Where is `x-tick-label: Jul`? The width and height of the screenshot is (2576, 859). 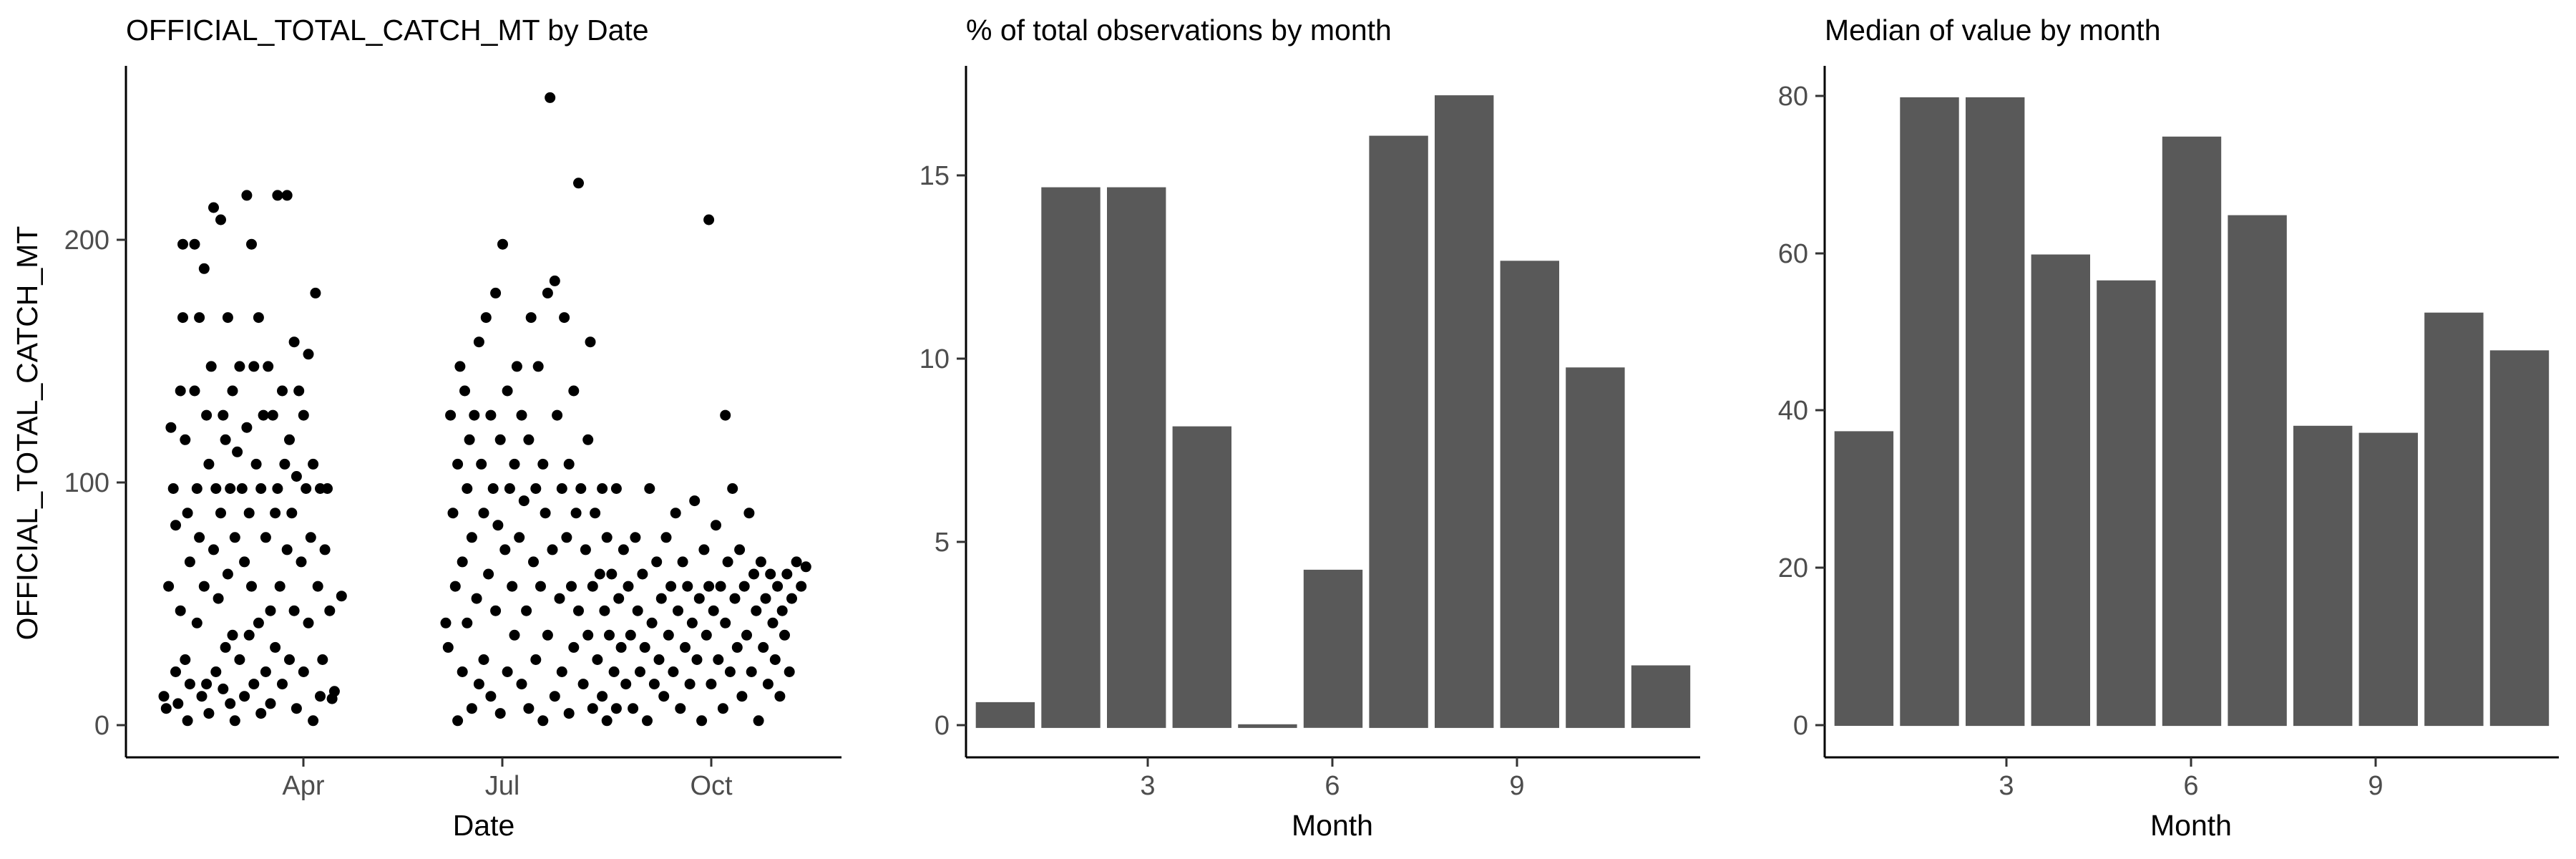 x-tick-label: Jul is located at coordinates (502, 786).